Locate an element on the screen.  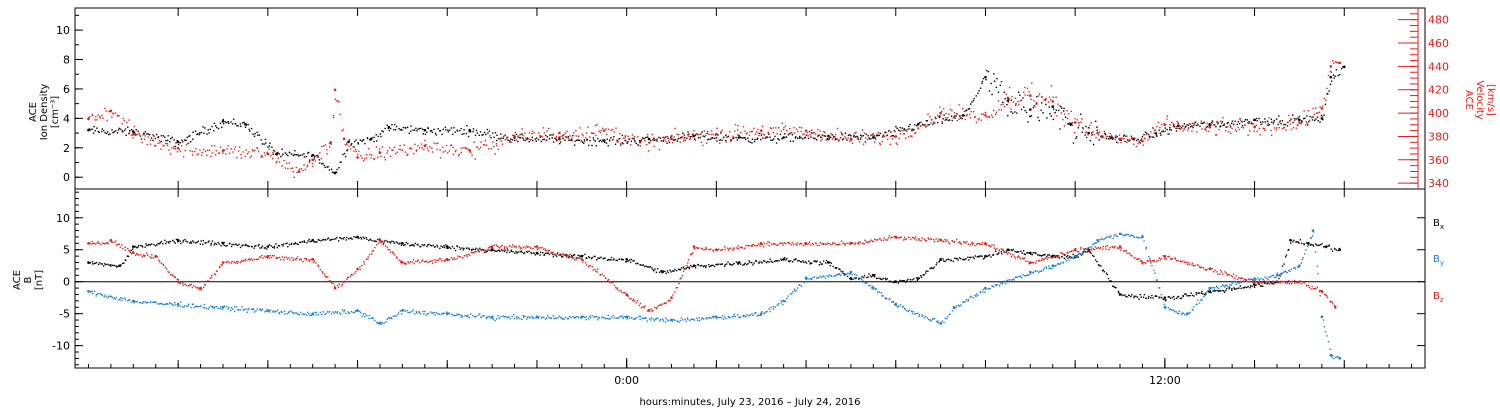
bottom-ylabel-line-2: B is located at coordinates (28, 279).